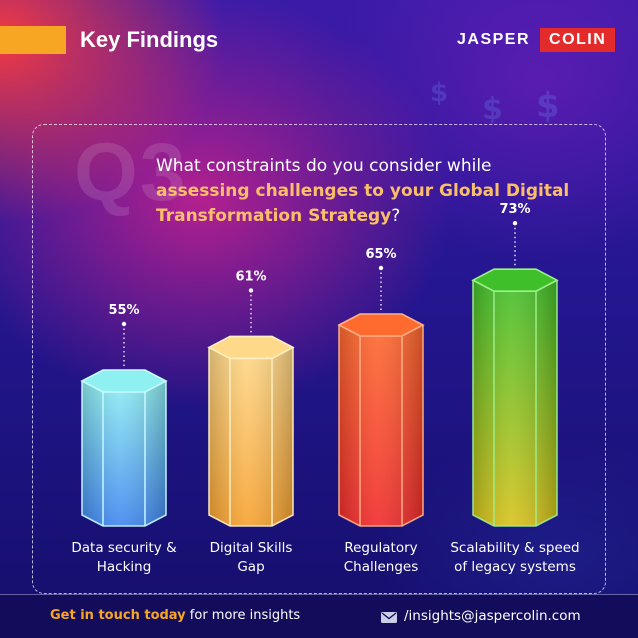 The height and width of the screenshot is (638, 638). Describe the element at coordinates (494, 39) in the screenshot. I see `logo-word-jasper: JASPER` at that location.